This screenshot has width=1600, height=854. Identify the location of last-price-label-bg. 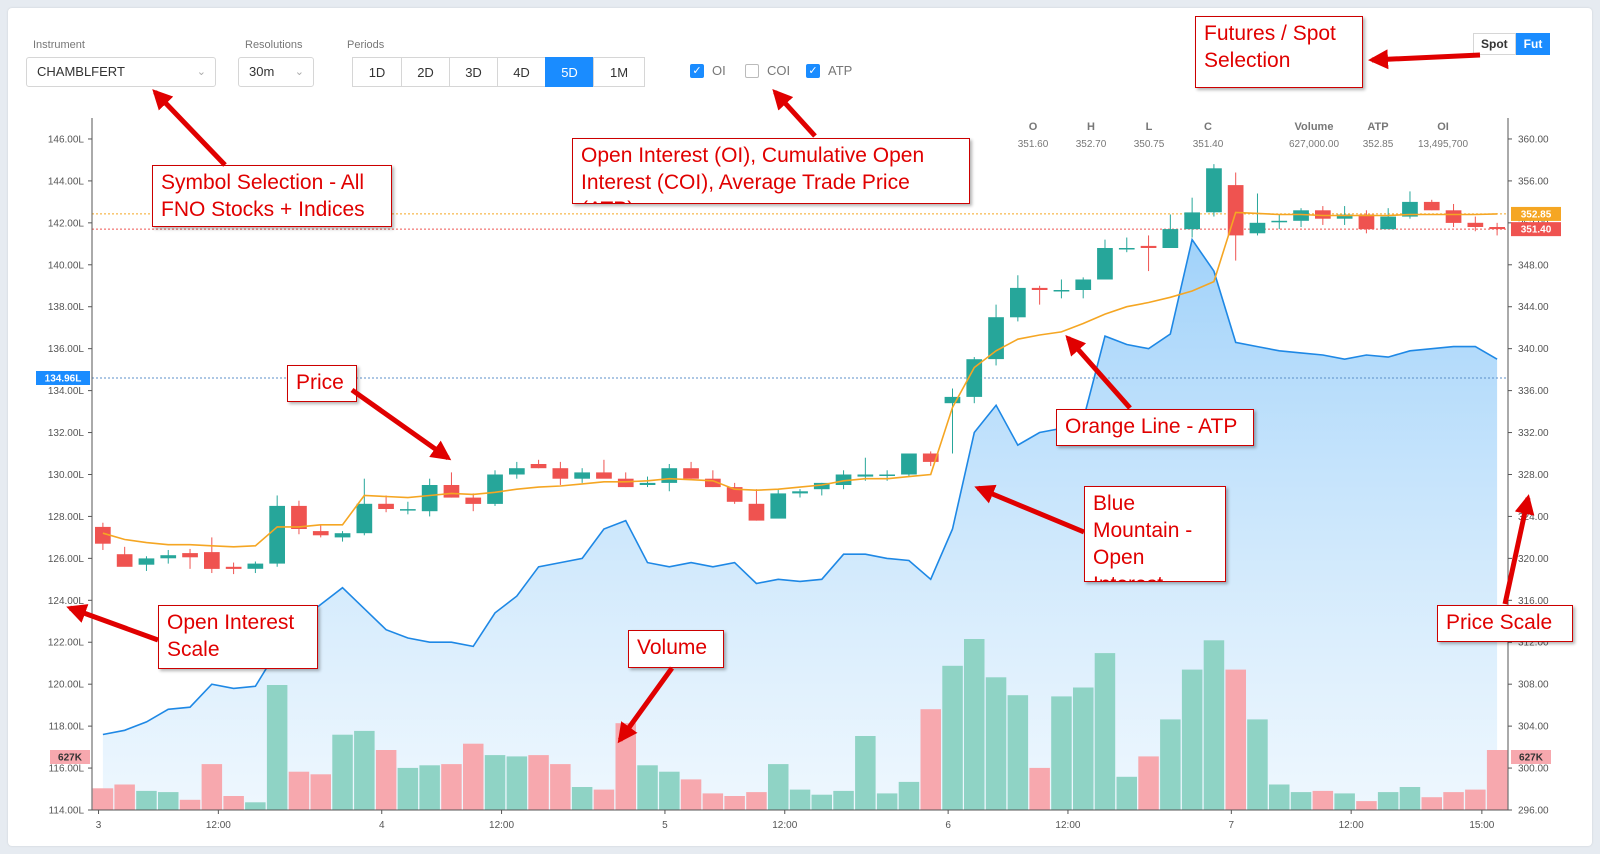
(1536, 229).